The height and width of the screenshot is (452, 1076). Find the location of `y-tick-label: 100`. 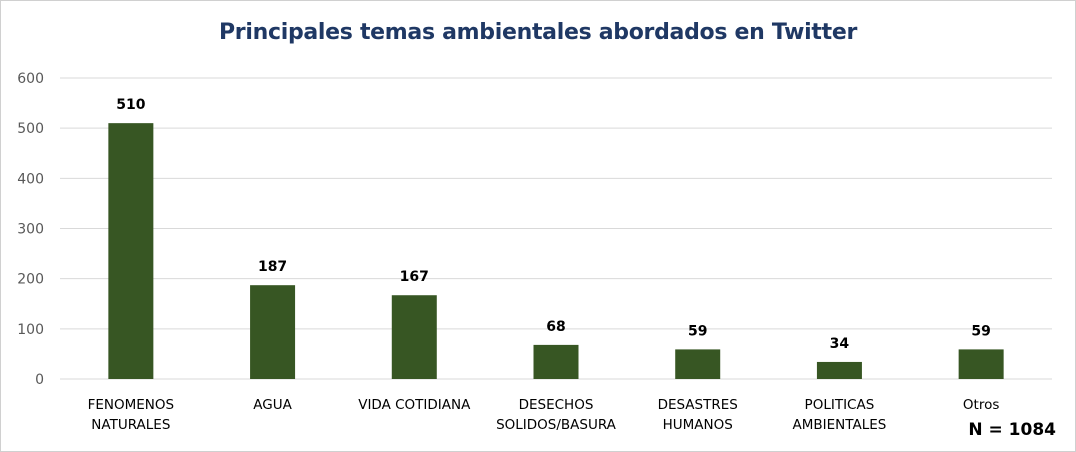

y-tick-label: 100 is located at coordinates (30, 330).